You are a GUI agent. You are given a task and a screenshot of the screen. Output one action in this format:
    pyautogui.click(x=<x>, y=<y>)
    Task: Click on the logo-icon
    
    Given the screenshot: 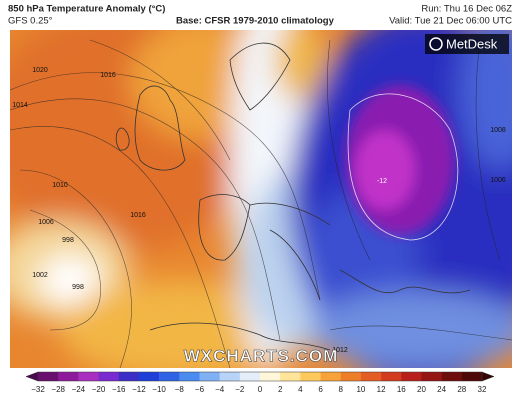 What is the action you would take?
    pyautogui.click(x=436, y=44)
    